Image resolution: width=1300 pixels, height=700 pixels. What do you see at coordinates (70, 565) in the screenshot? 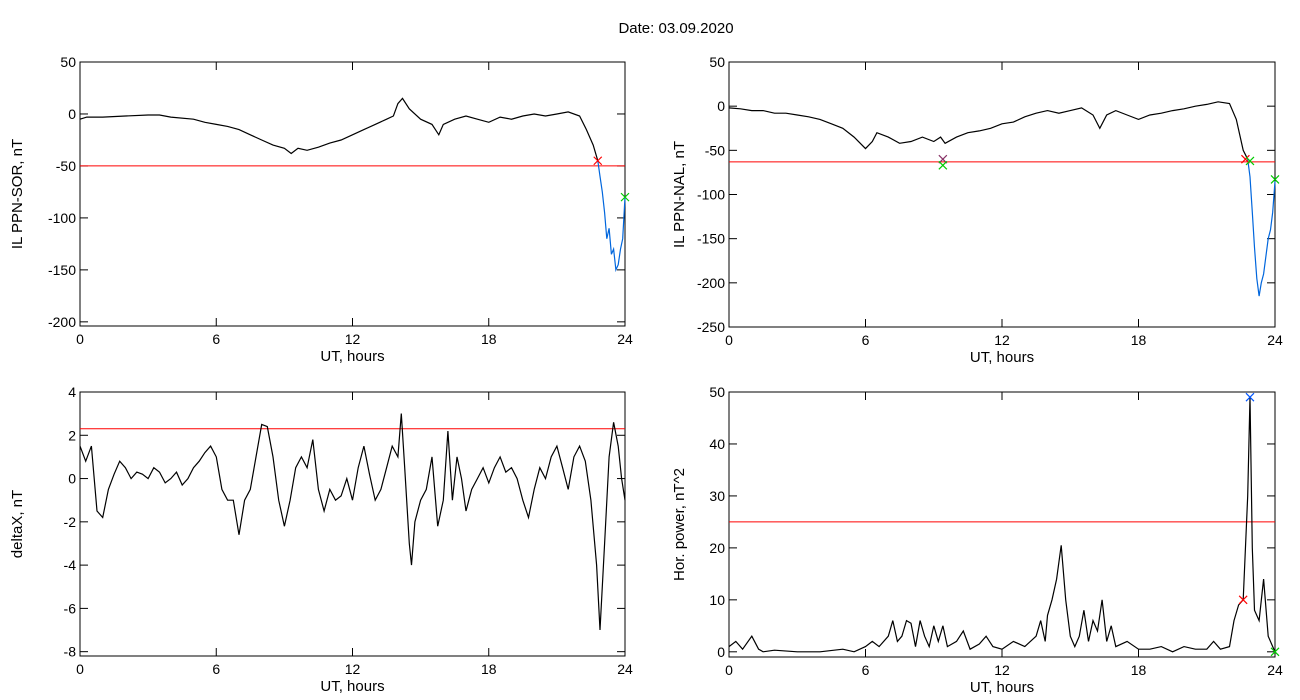
I see `y-tick-label: -4` at bounding box center [70, 565].